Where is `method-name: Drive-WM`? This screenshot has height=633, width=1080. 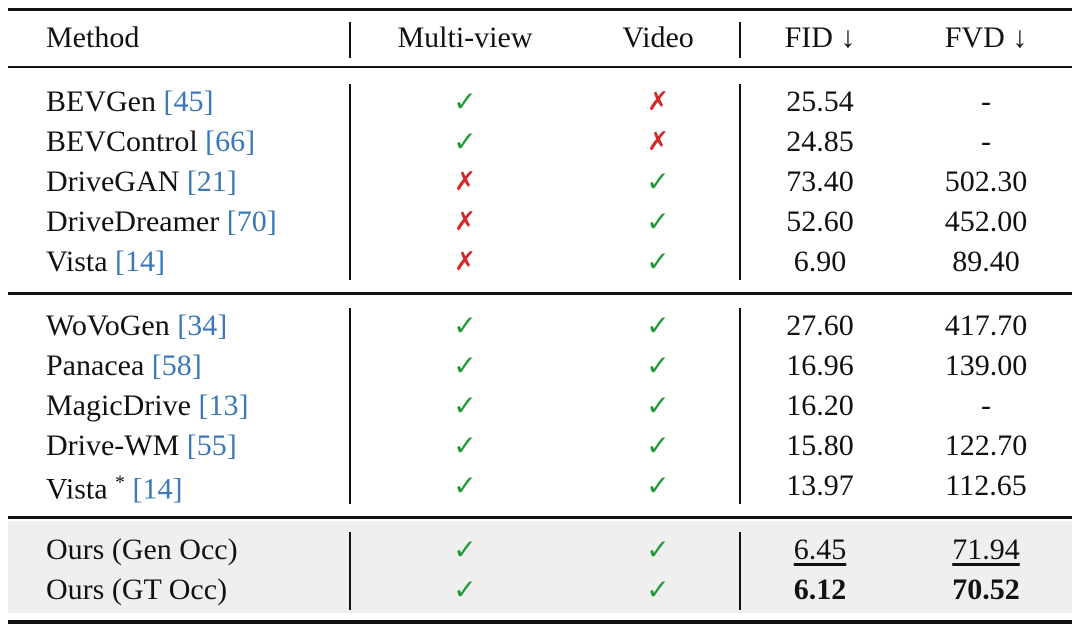 method-name: Drive-WM is located at coordinates (113, 445).